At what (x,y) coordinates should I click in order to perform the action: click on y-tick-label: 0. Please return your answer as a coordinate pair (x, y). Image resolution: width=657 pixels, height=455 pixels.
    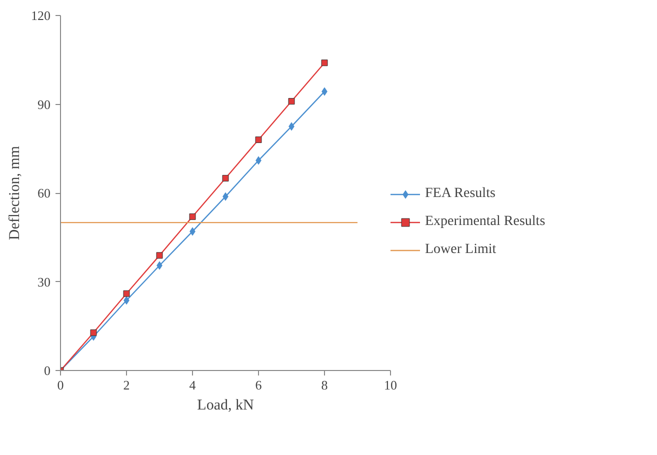
    Looking at the image, I should click on (47, 370).